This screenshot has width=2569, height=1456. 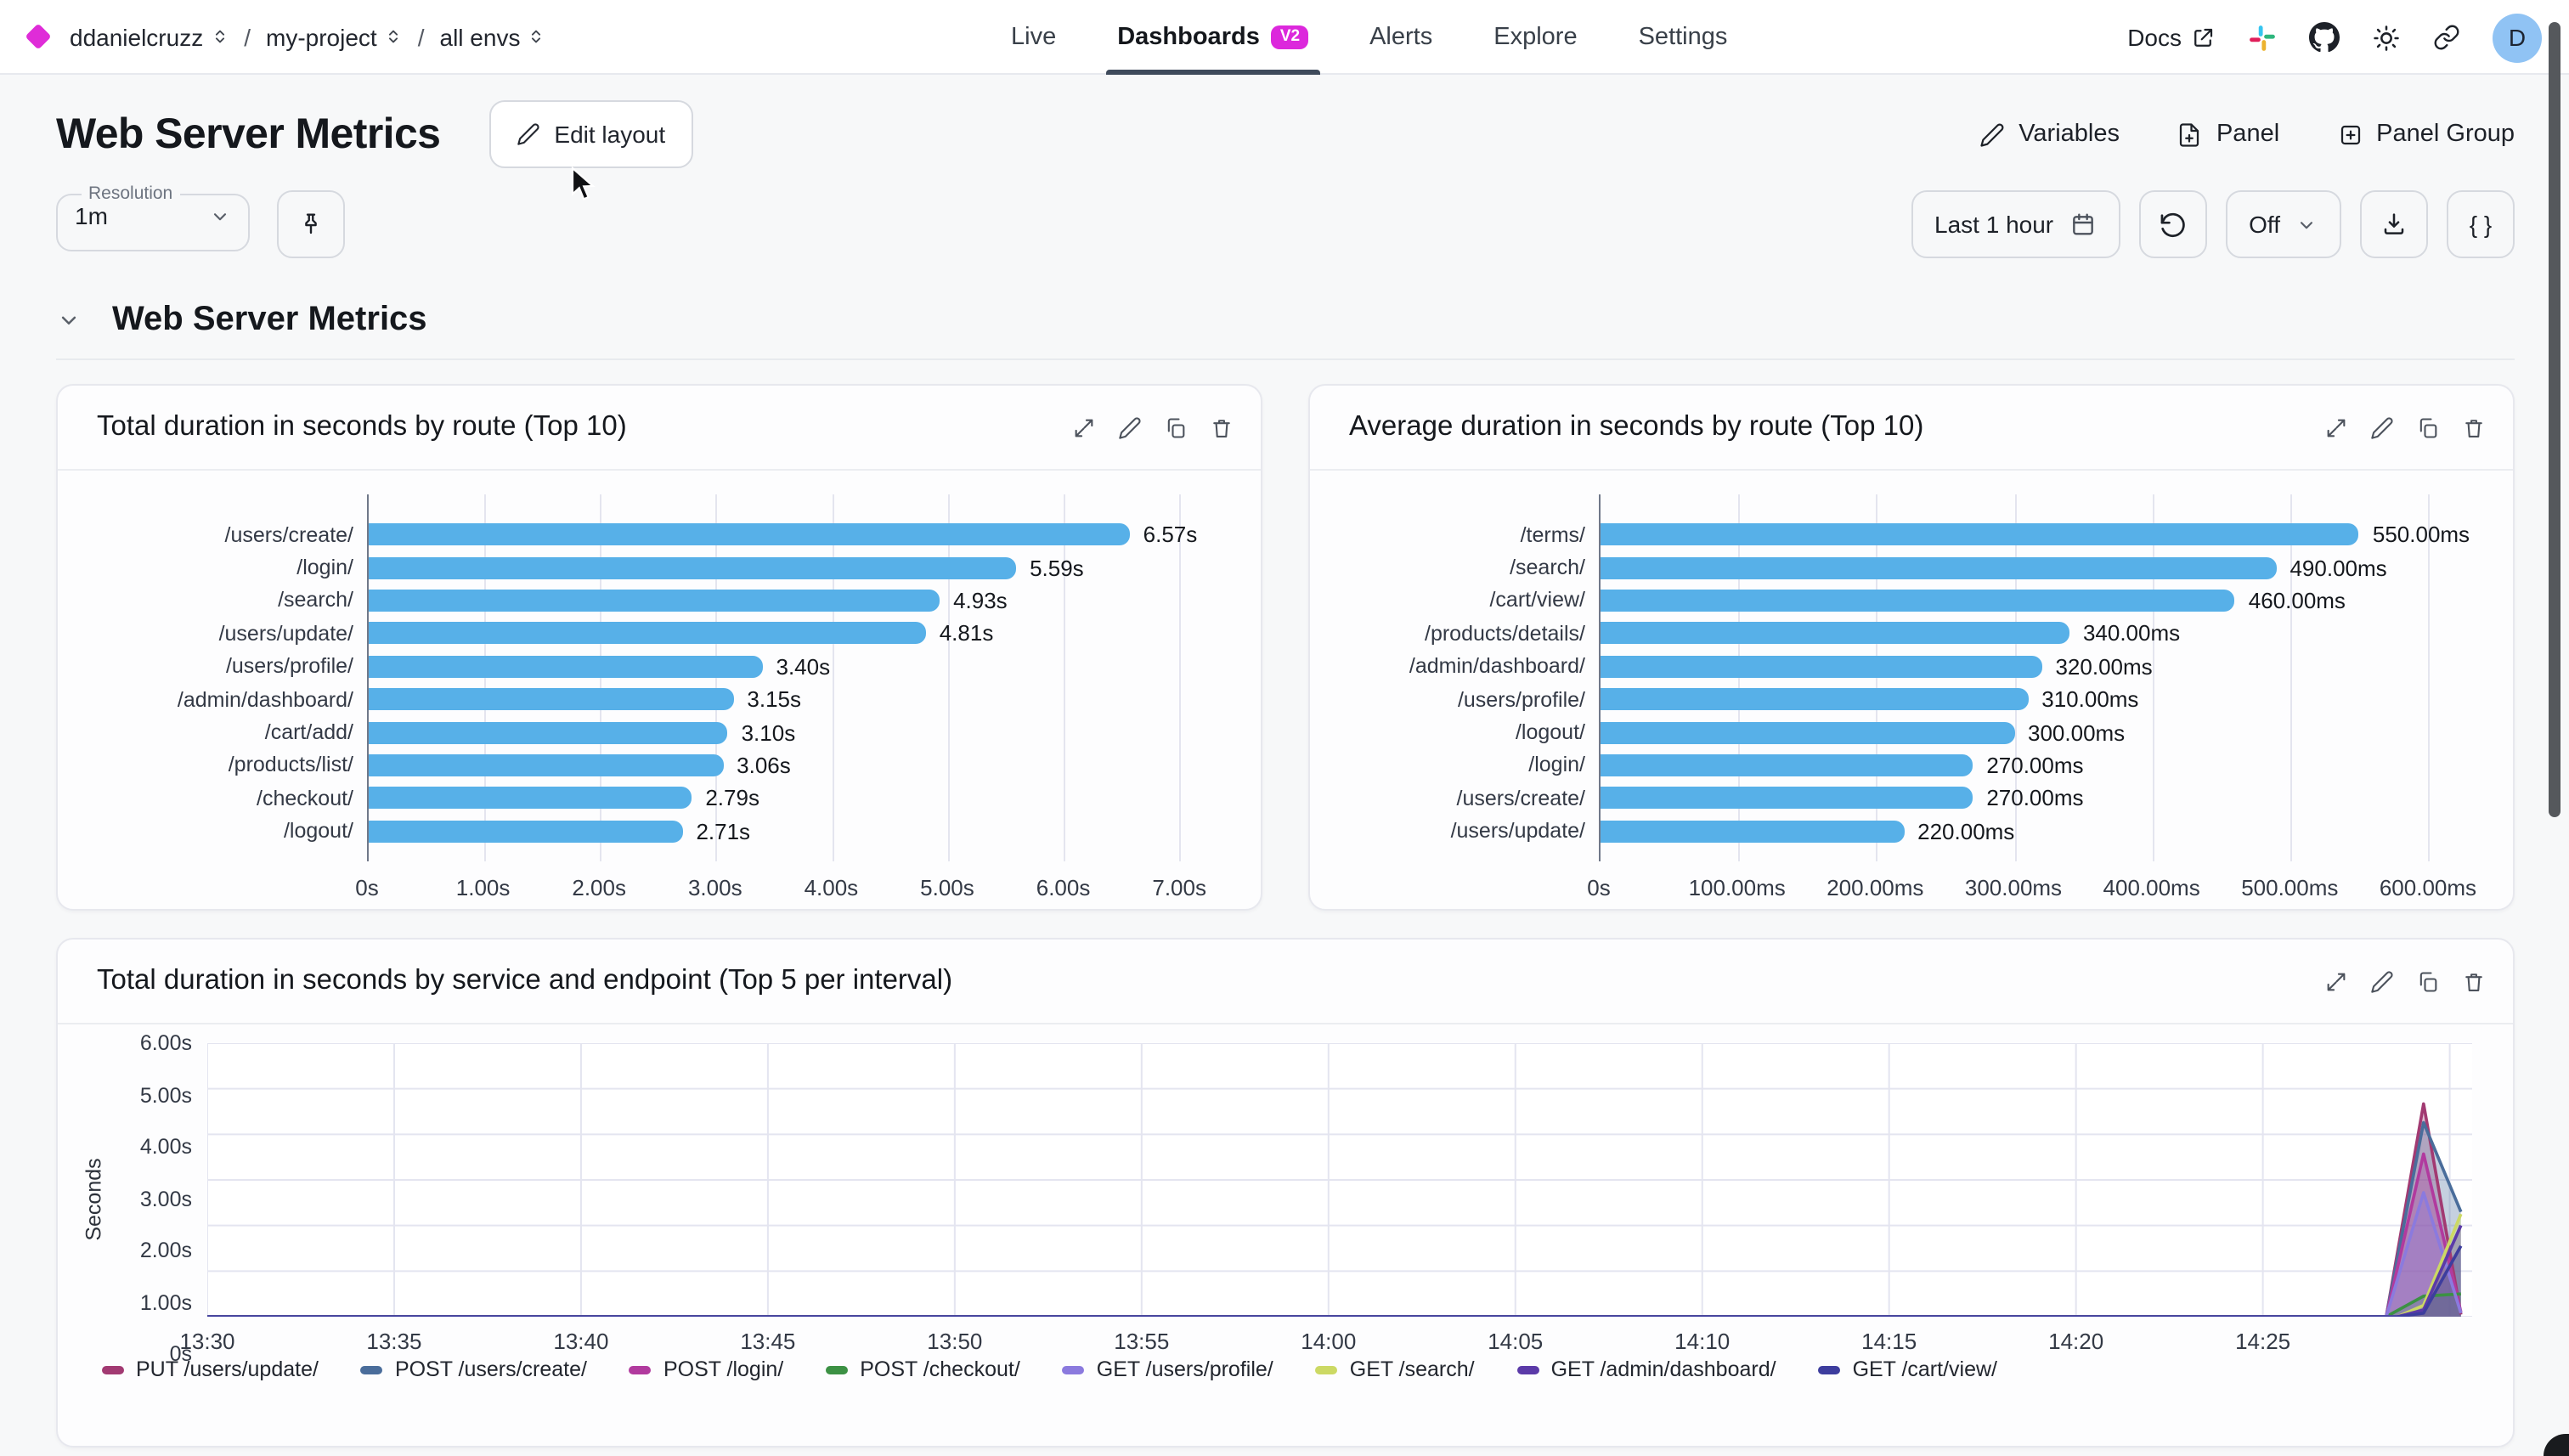 I want to click on external-link-icon, so click(x=2203, y=38).